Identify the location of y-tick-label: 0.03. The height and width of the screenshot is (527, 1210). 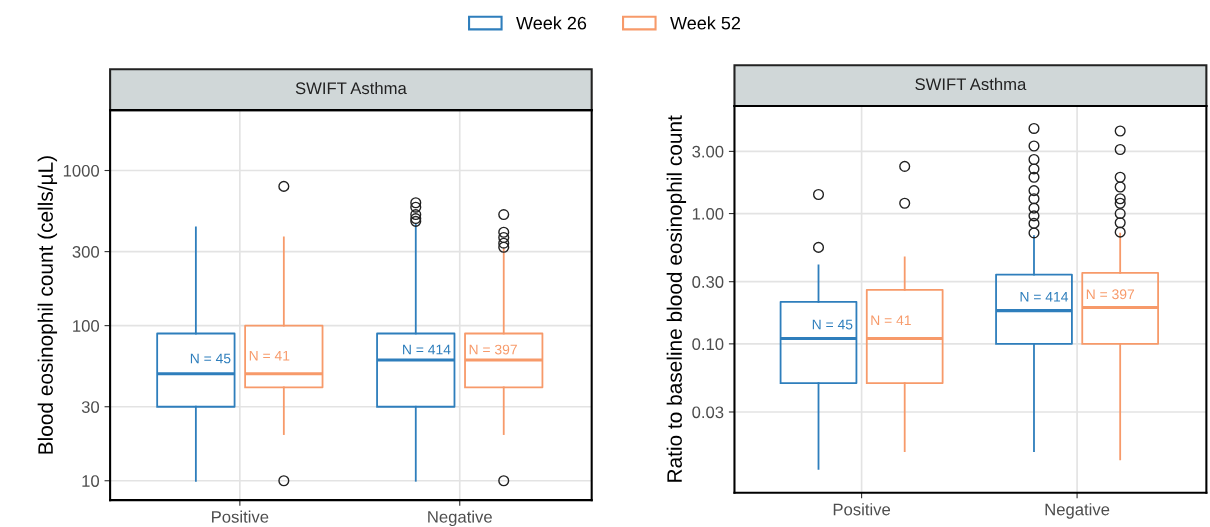
(708, 412).